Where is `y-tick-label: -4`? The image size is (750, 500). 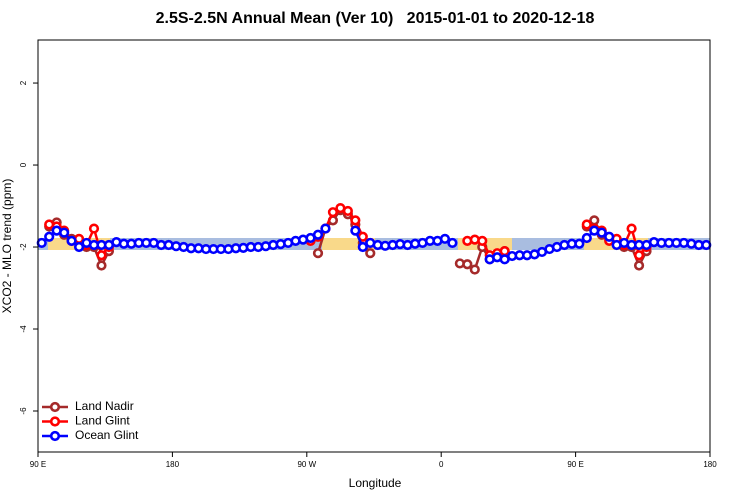 y-tick-label: -4 is located at coordinates (23, 329).